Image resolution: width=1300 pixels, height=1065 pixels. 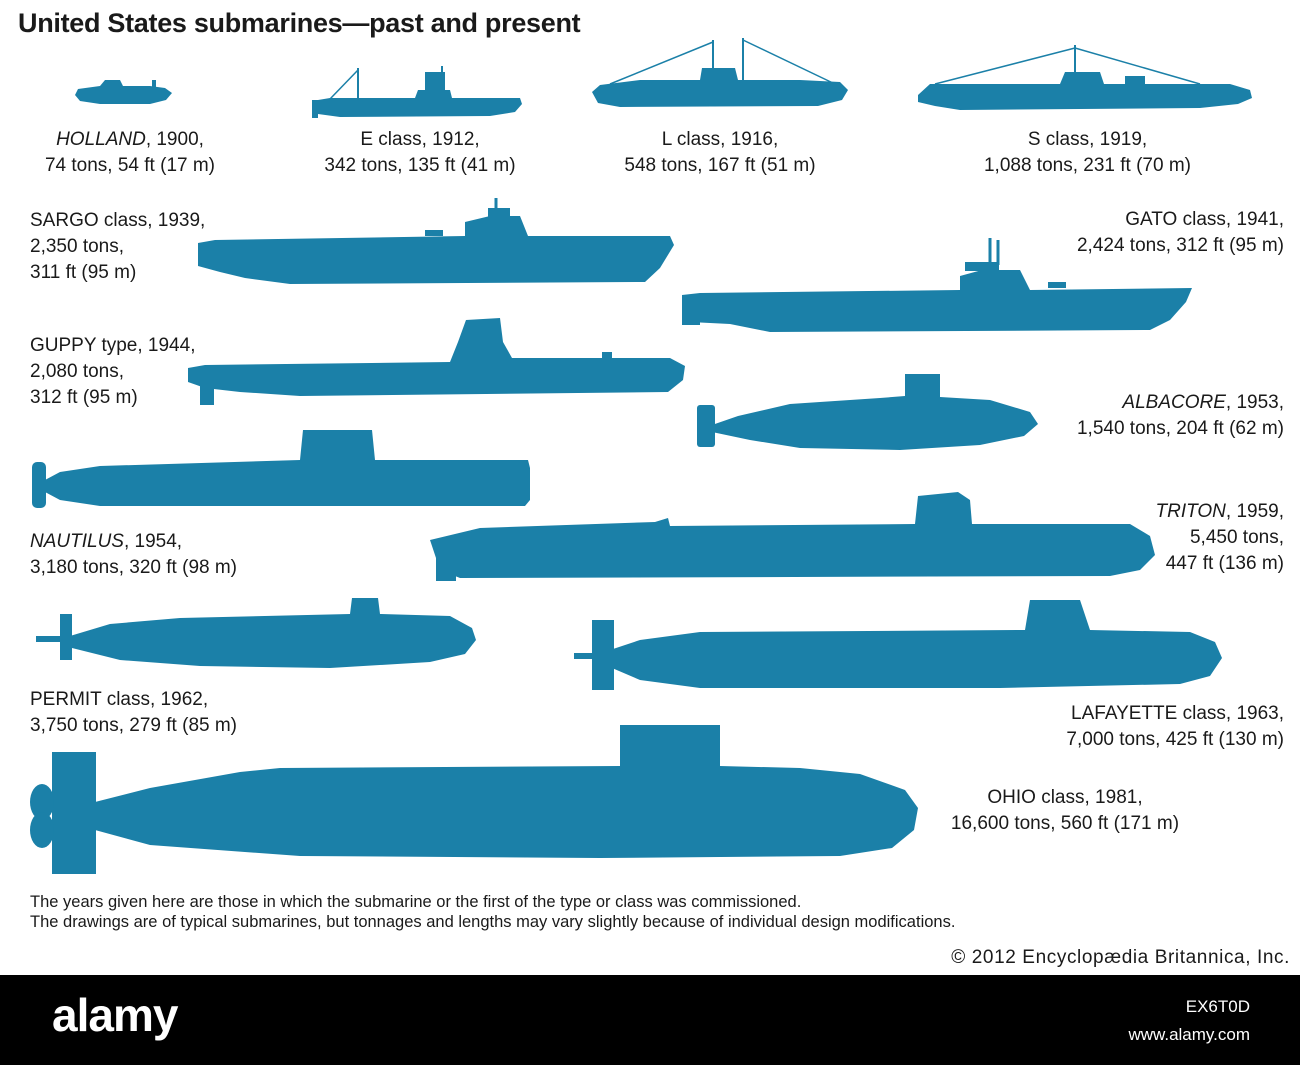 I want to click on nautilus-specs: 3,180 tons, 320 ft (98 m), so click(x=134, y=567).